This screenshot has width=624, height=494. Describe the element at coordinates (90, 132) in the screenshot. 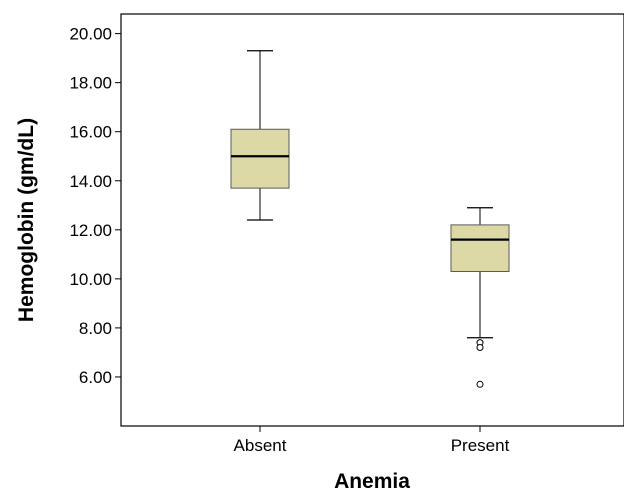

I see `y-tick-label: 16.00` at that location.